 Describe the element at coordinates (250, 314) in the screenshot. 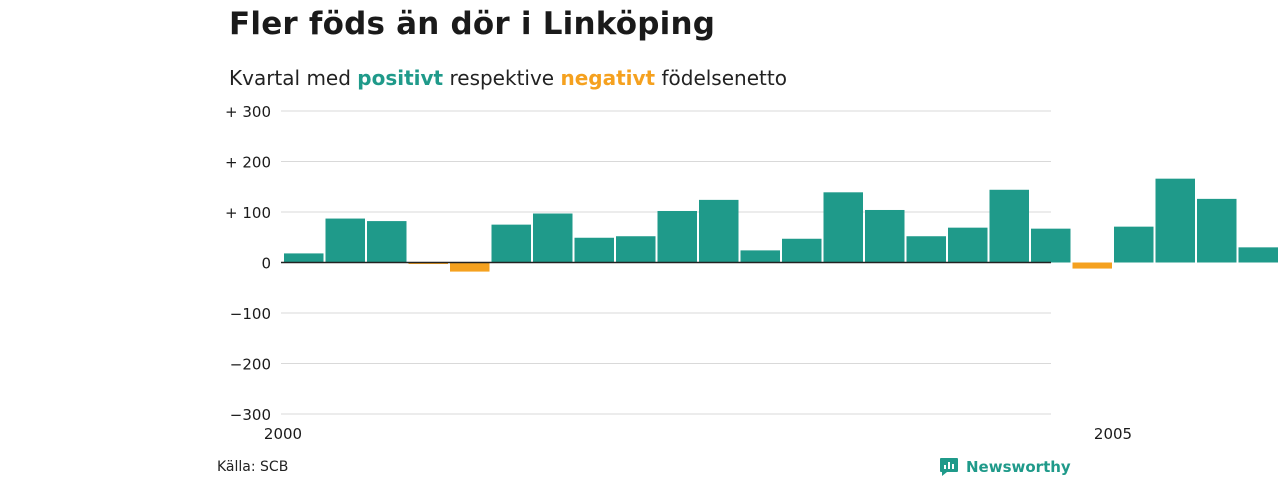

I see `y-tick-label: −100` at that location.